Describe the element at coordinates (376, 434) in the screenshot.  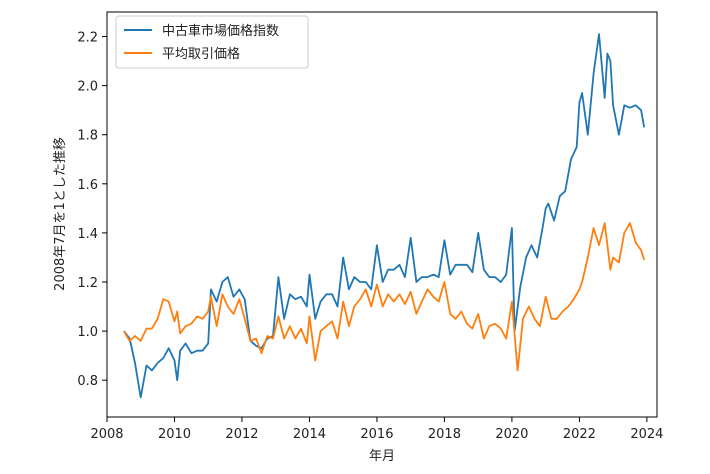
I see `x-tick-label: 2016` at that location.